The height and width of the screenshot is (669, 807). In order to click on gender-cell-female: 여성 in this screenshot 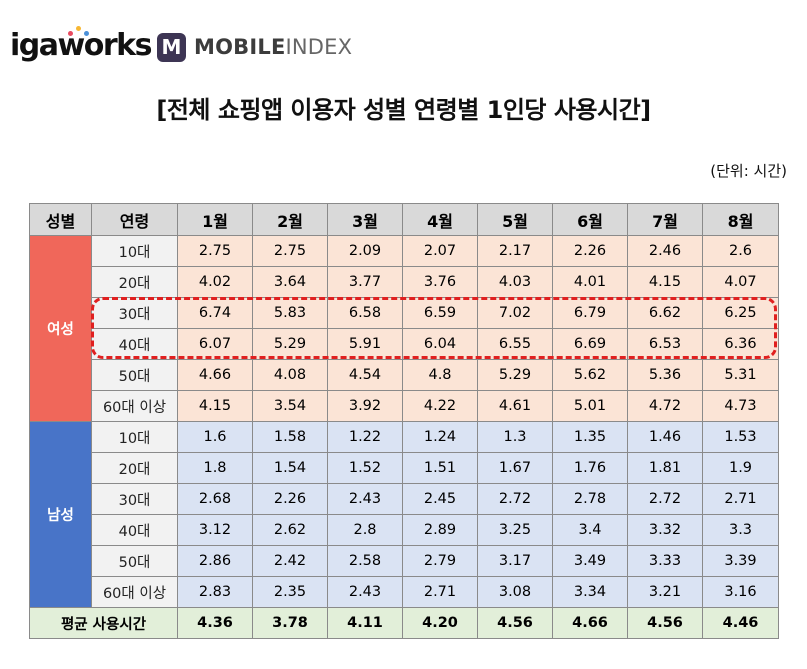, I will do `click(60, 328)`.